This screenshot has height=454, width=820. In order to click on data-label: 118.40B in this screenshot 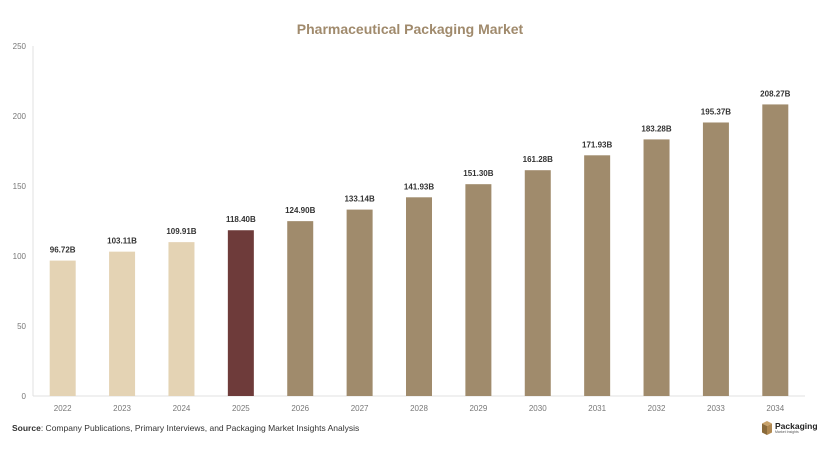, I will do `click(241, 219)`.